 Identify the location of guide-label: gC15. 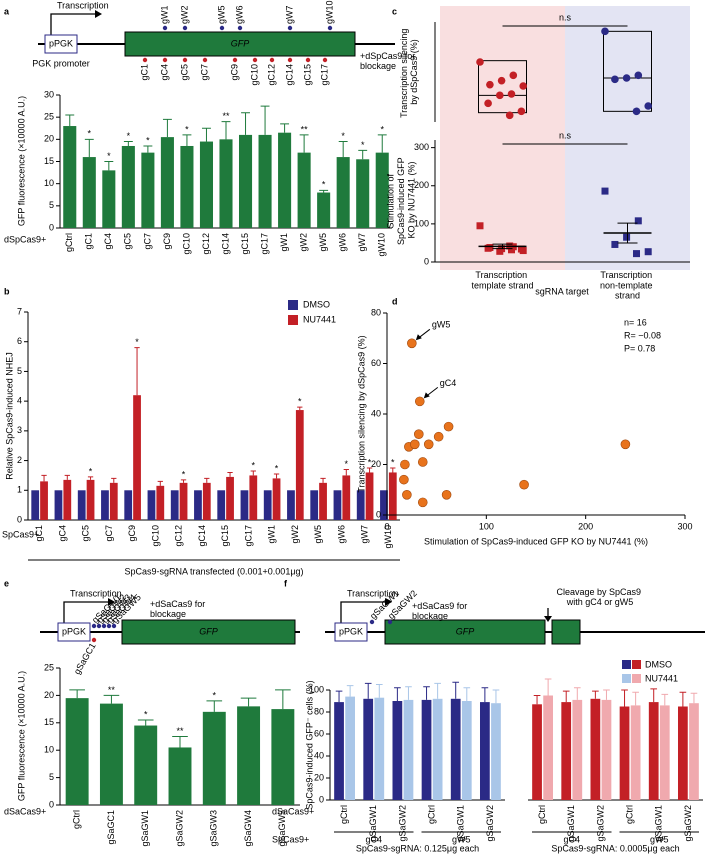
(307, 75).